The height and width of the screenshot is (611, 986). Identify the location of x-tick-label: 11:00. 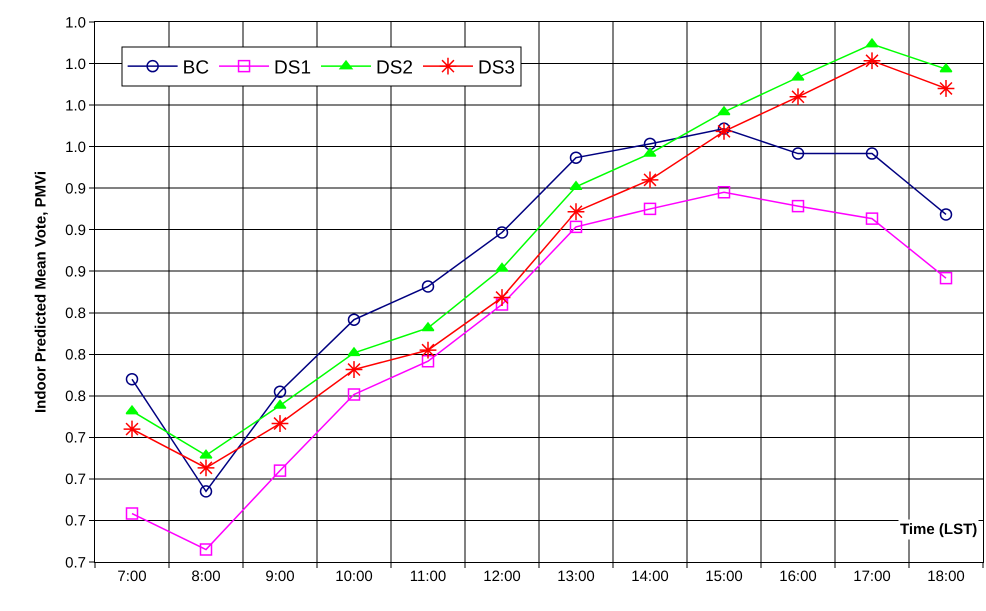
(428, 576).